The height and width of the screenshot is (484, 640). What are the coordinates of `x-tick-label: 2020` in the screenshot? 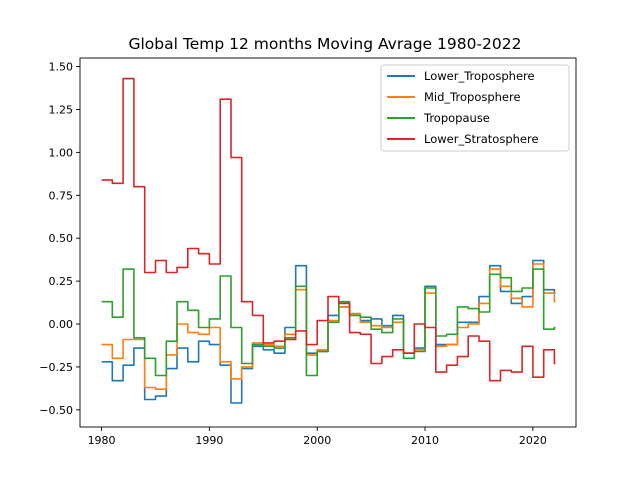 It's located at (533, 440).